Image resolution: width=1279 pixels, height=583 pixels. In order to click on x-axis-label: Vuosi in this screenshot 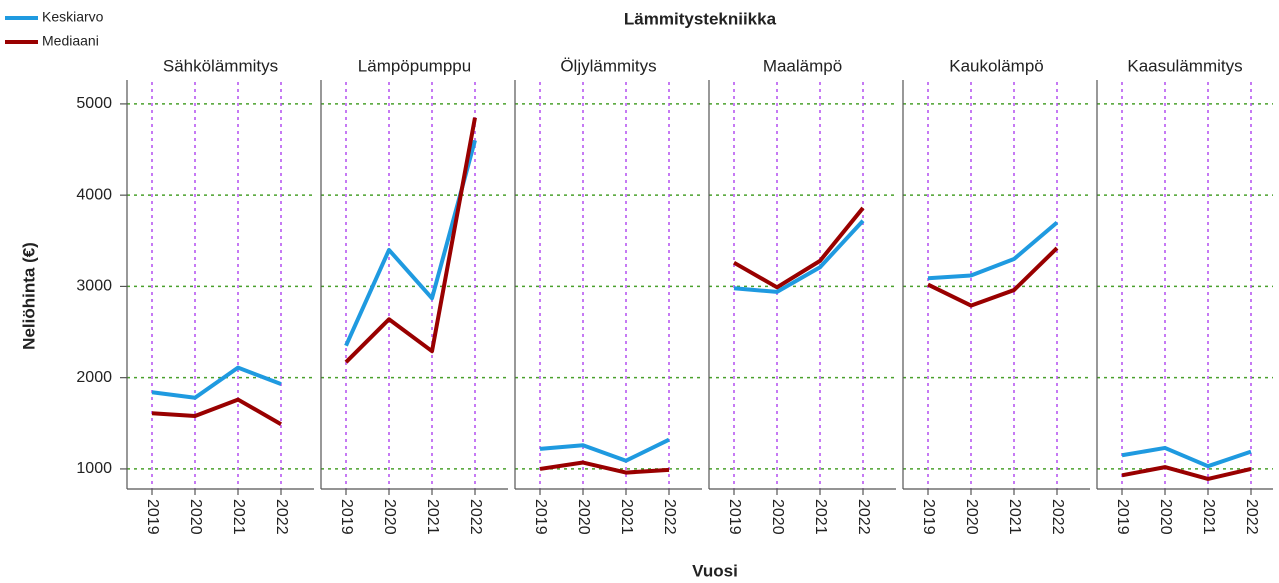, I will do `click(715, 570)`.